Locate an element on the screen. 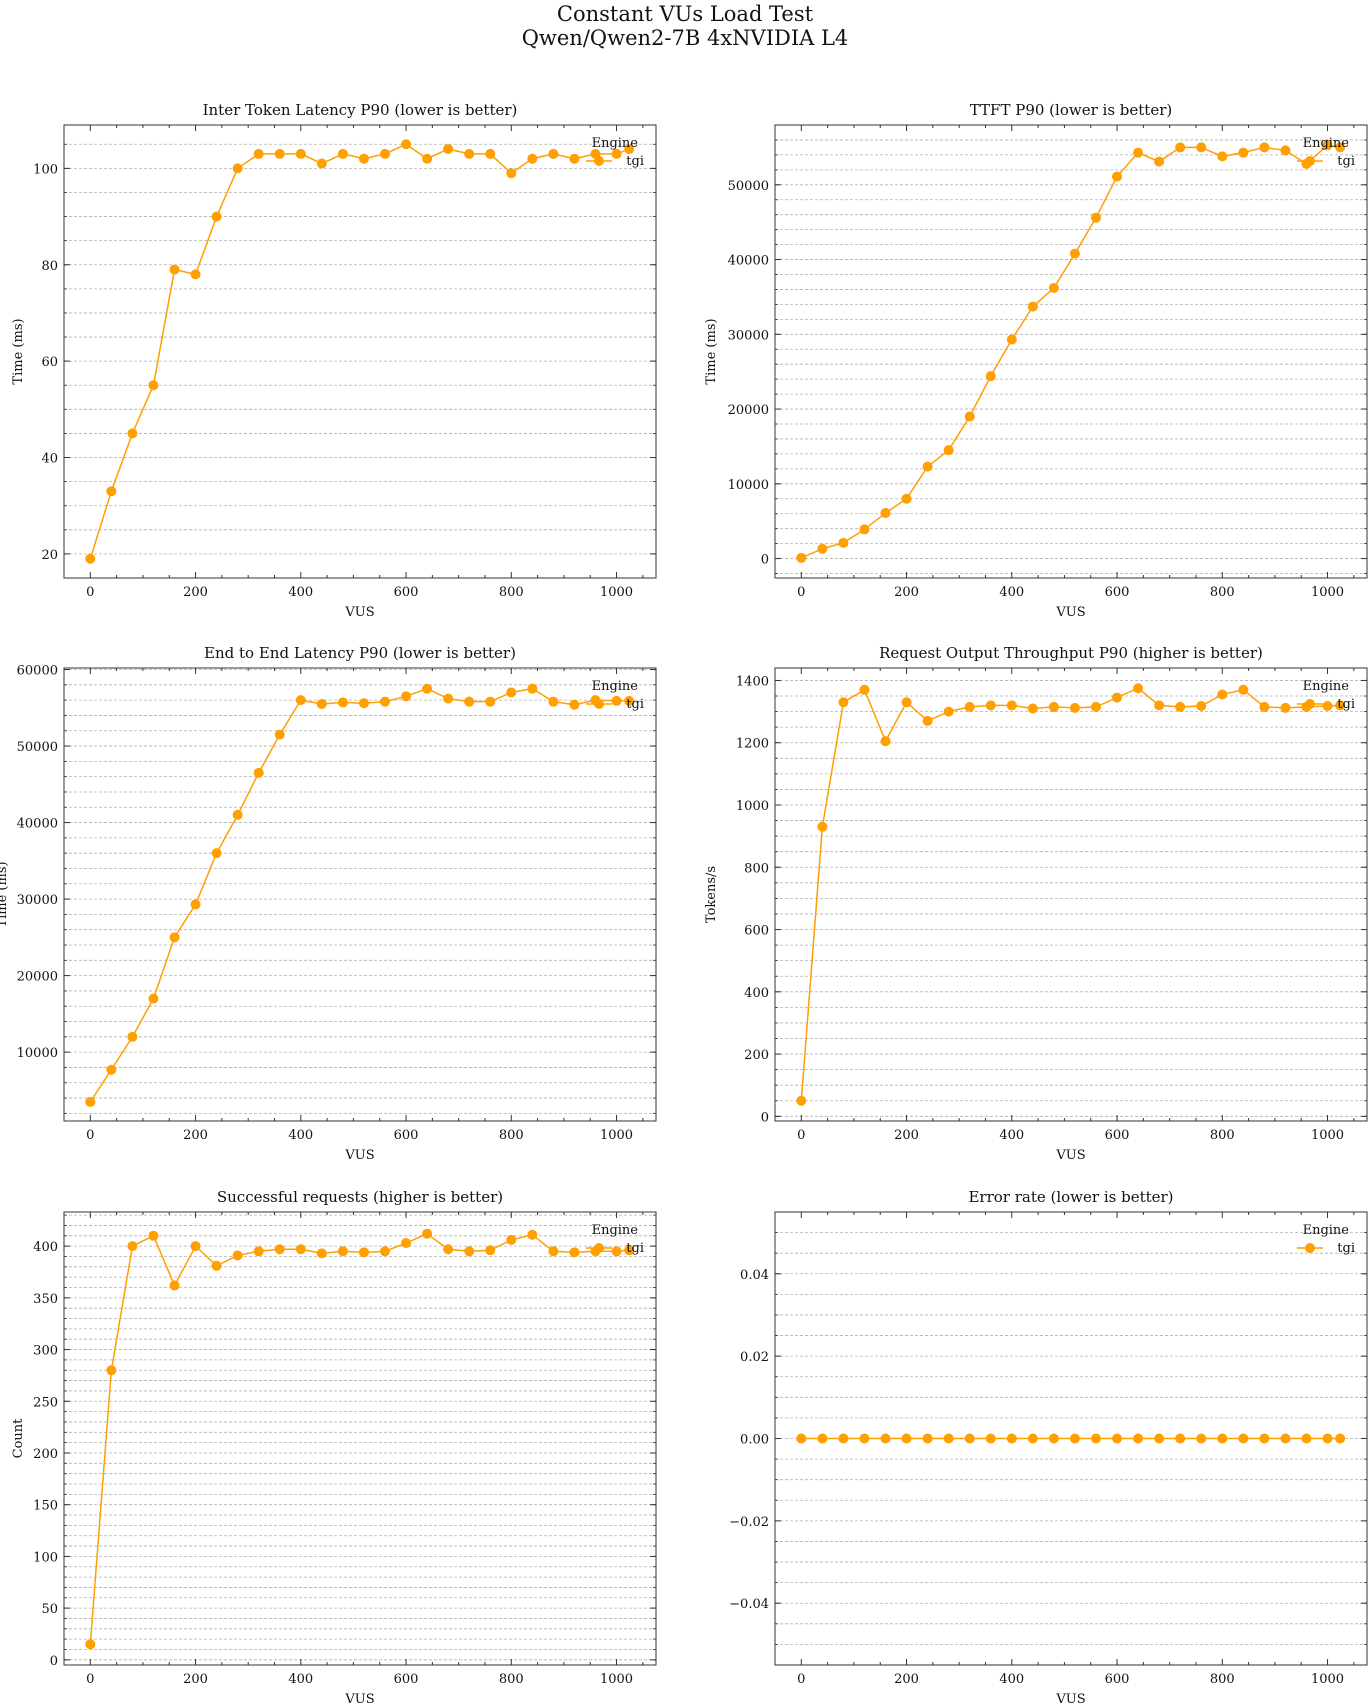  y-tick-label: 40000 is located at coordinates (37, 824).